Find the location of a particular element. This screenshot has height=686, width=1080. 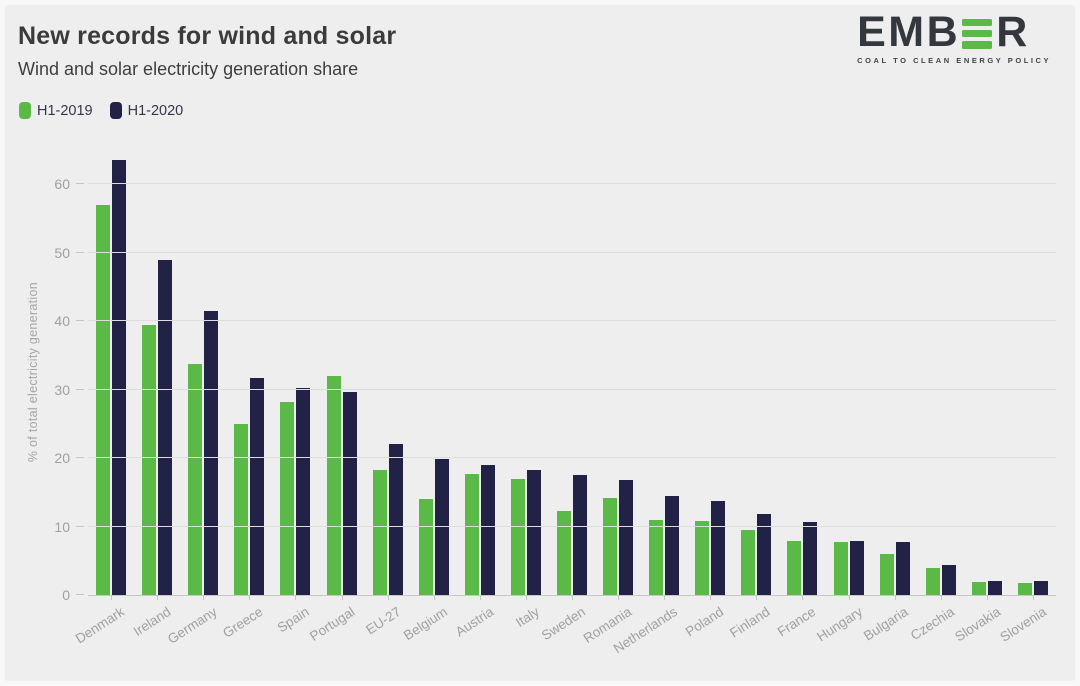

category-group-portugal: Portugal is located at coordinates (335, 397).